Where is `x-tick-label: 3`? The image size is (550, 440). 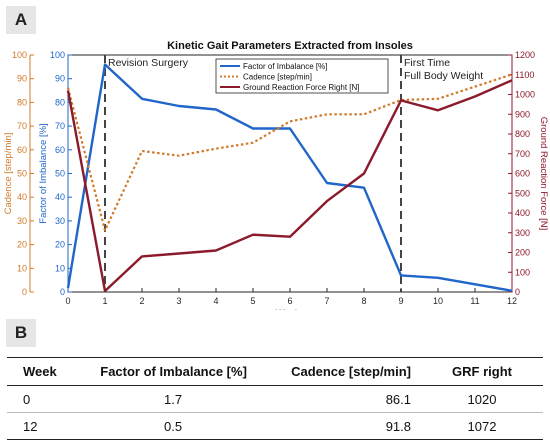 x-tick-label: 3 is located at coordinates (178, 301).